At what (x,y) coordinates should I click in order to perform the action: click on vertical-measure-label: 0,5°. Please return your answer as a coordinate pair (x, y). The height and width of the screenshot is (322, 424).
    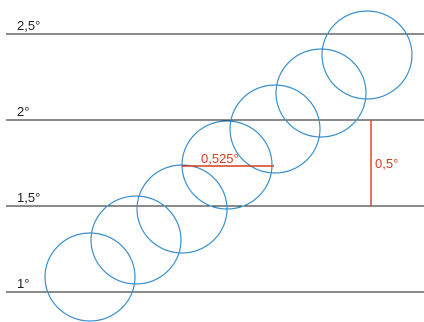
    Looking at the image, I should click on (386, 163).